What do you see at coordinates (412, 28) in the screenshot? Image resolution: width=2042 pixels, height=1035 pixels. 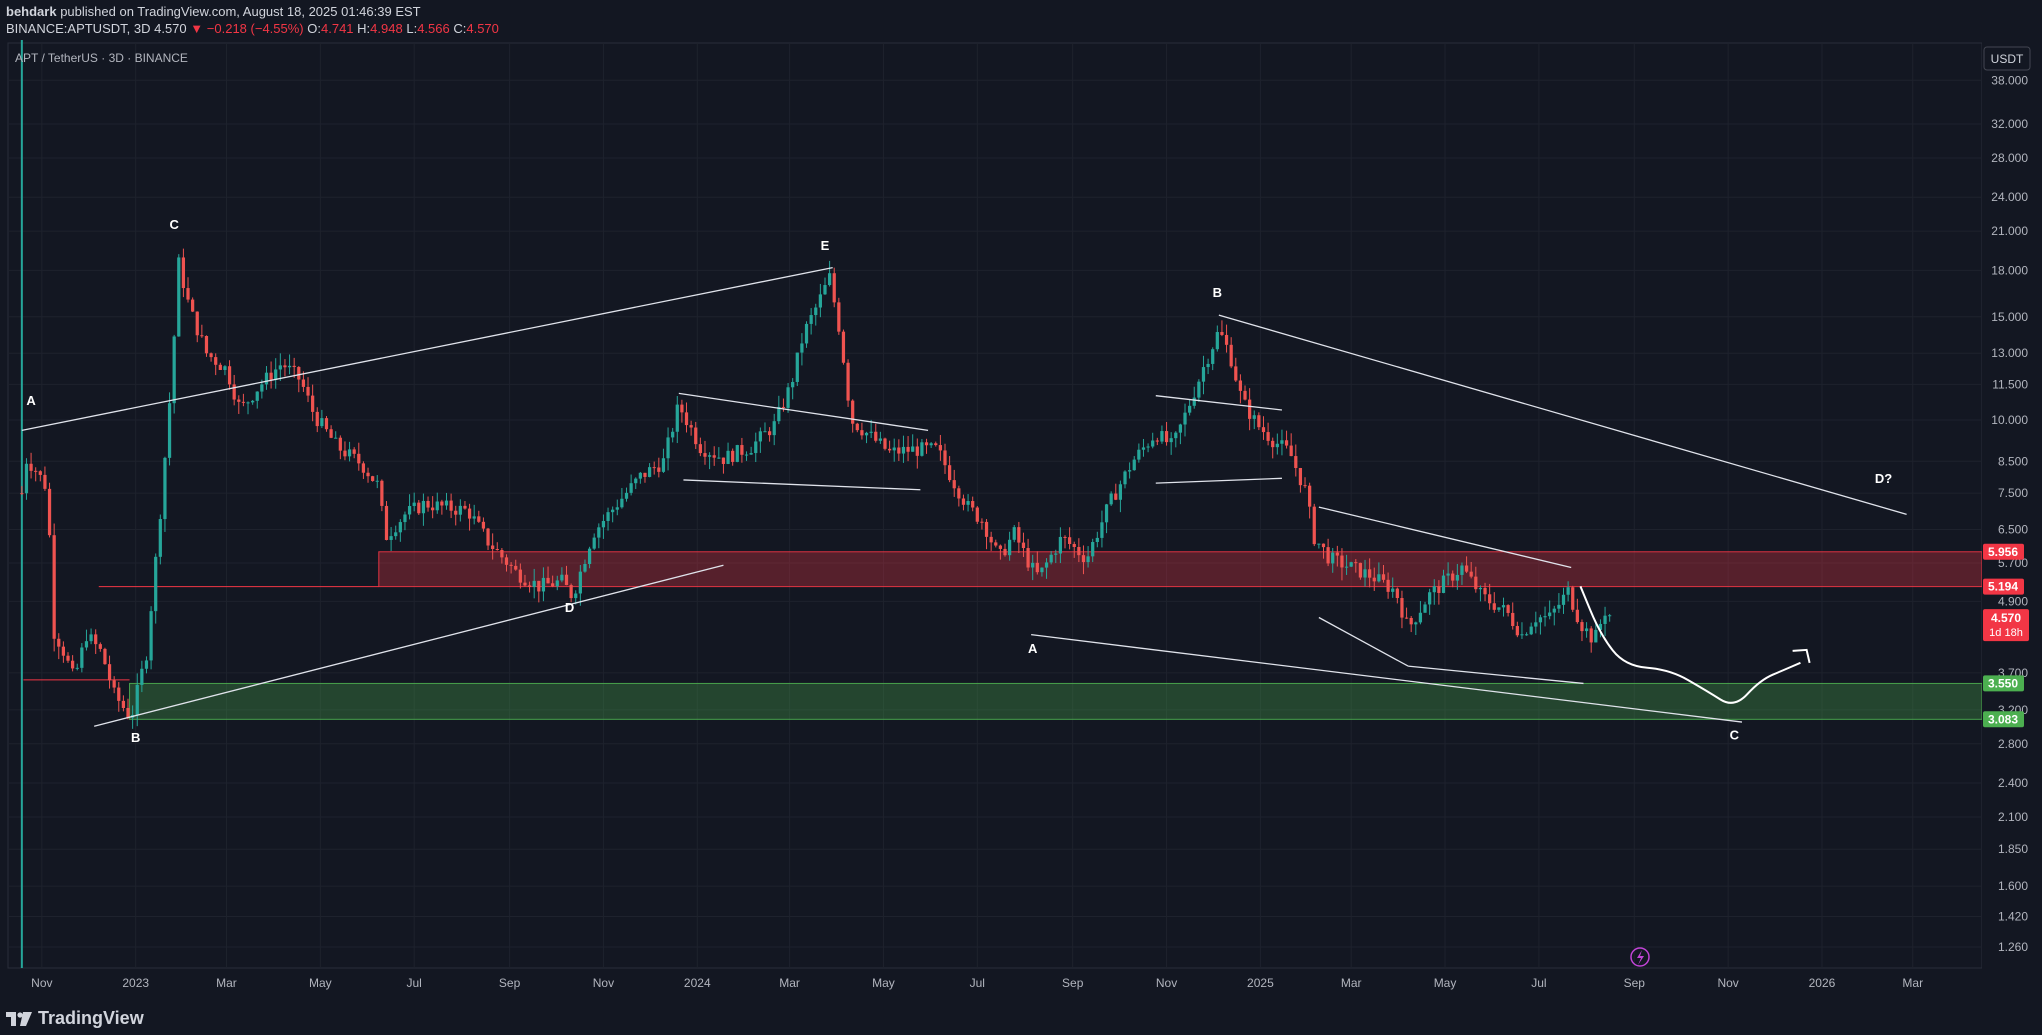 I see `low-label: L:` at bounding box center [412, 28].